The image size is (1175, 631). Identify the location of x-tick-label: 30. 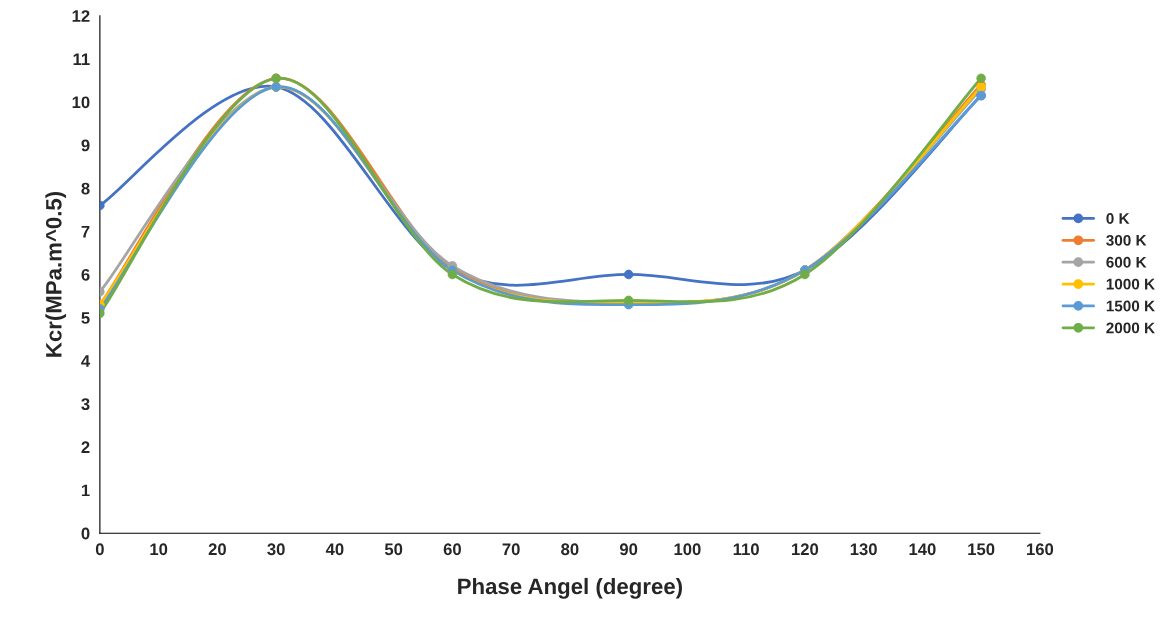
(276, 549).